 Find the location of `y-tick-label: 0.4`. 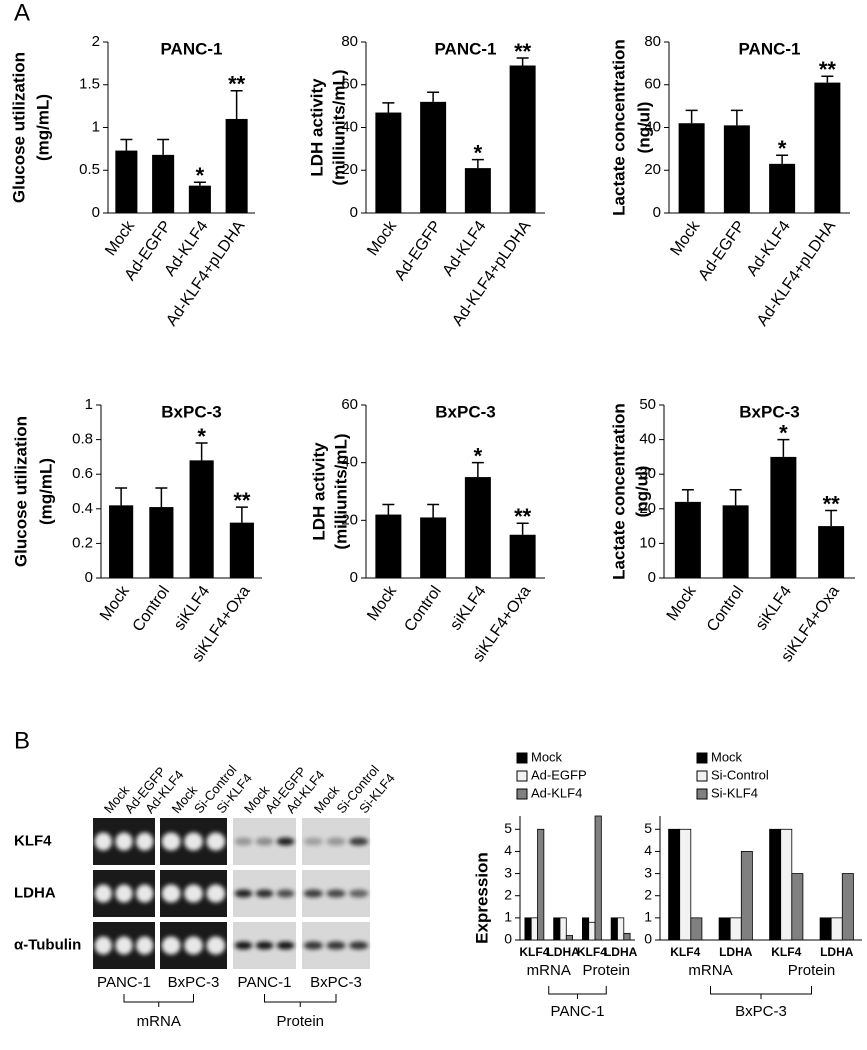

y-tick-label: 0.4 is located at coordinates (82, 508).